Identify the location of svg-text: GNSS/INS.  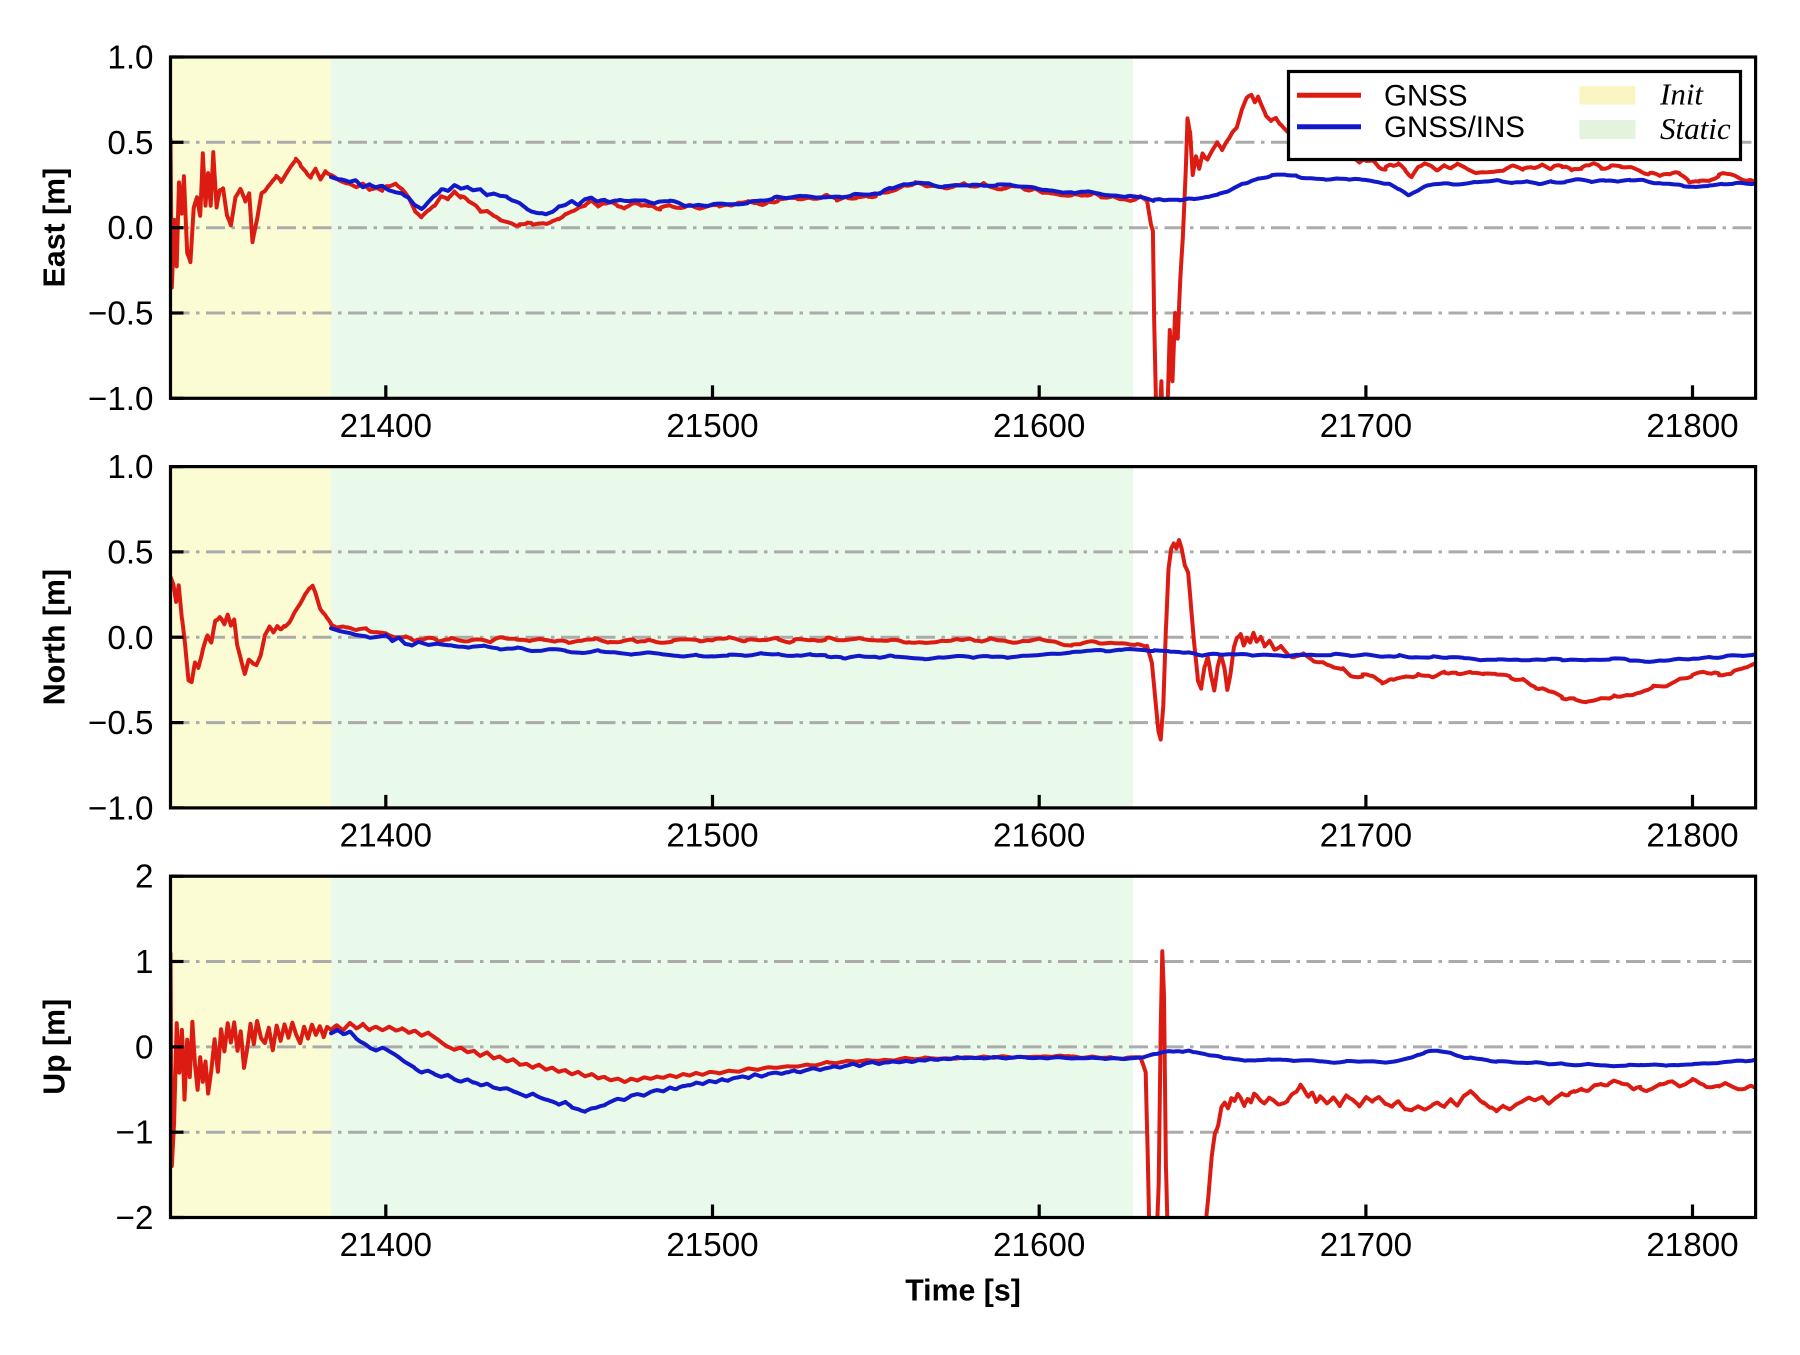
(1454, 127).